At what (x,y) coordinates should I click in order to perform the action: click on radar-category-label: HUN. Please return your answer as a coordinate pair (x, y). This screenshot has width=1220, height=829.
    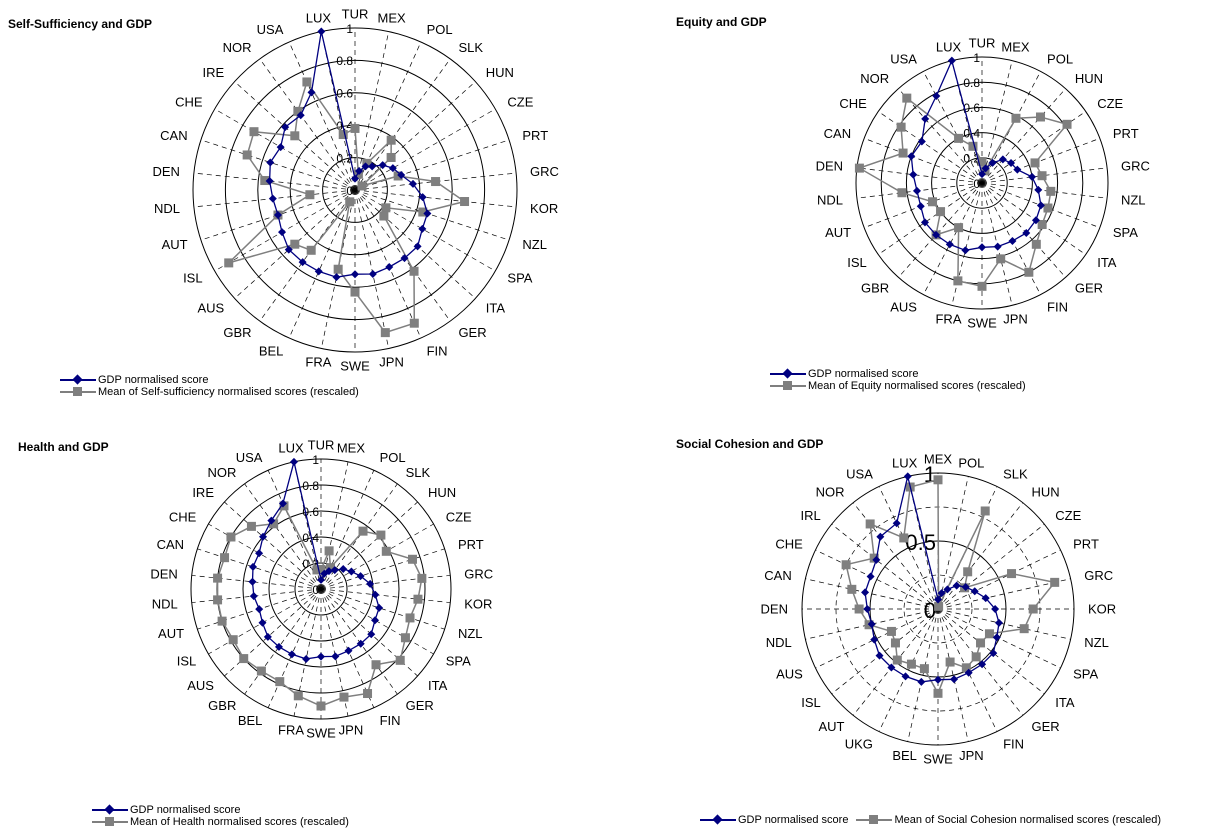
    Looking at the image, I should click on (1089, 78).